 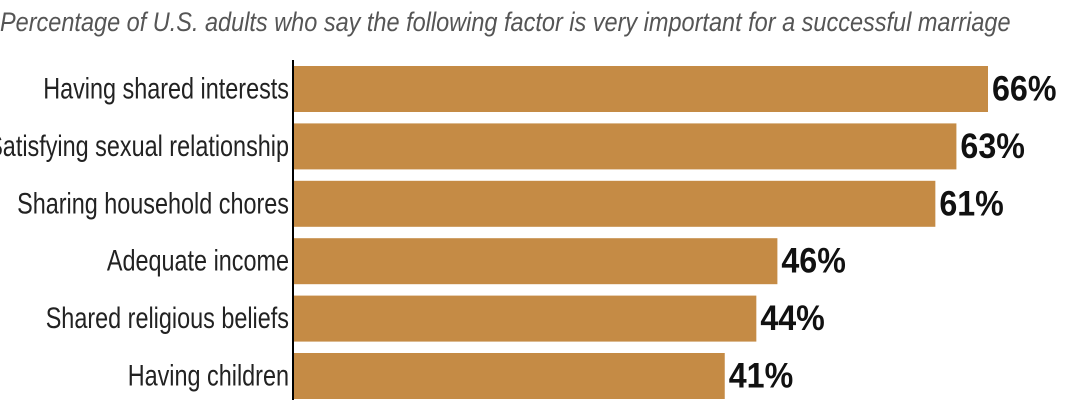 I want to click on category-label: Having children, so click(x=208, y=376).